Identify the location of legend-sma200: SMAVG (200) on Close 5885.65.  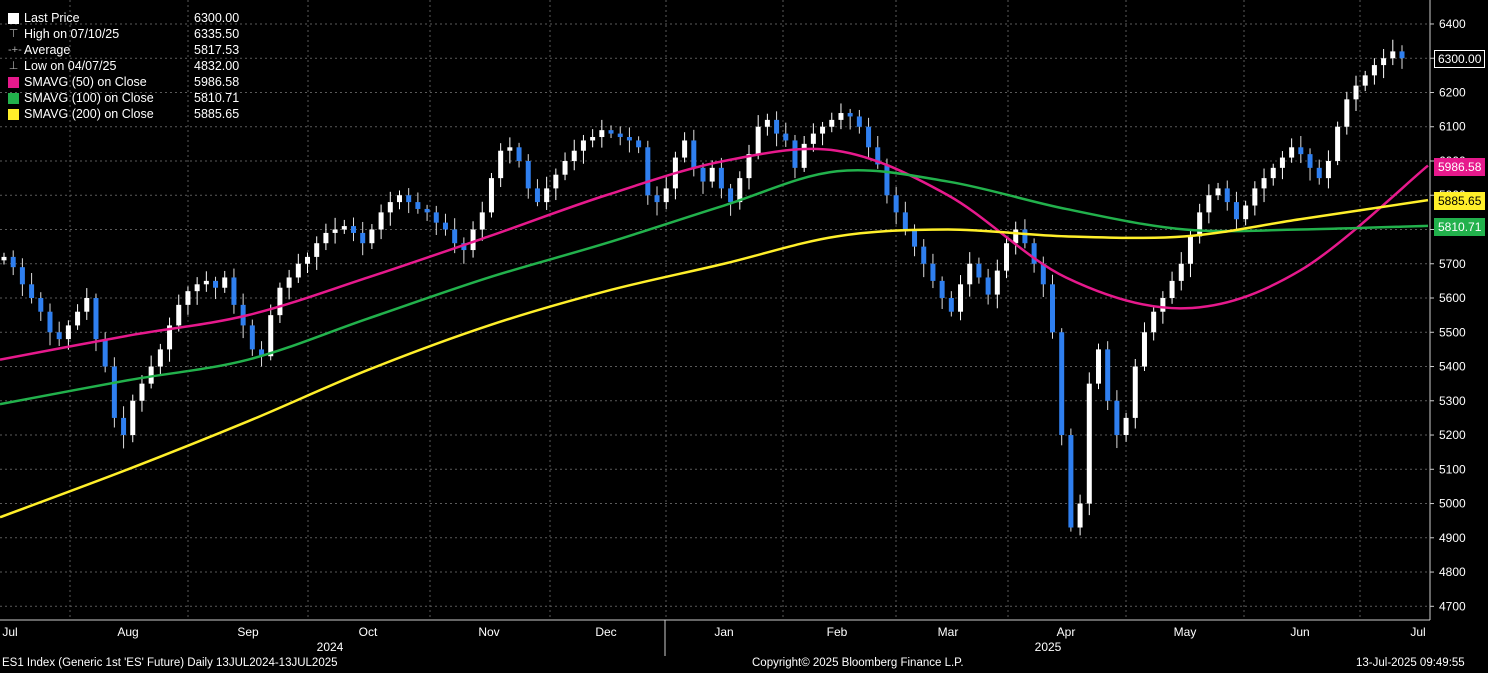
(123, 114).